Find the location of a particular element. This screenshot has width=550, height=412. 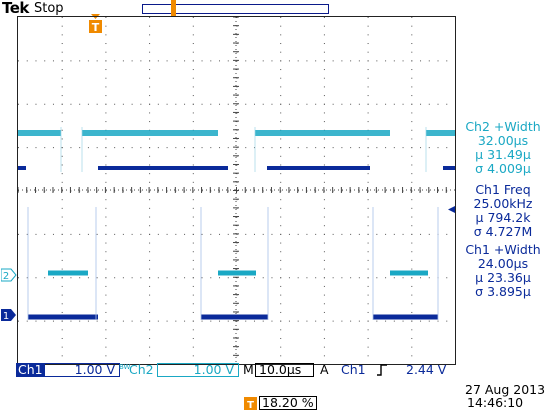

trigger-level: 2.44 V is located at coordinates (426, 369).